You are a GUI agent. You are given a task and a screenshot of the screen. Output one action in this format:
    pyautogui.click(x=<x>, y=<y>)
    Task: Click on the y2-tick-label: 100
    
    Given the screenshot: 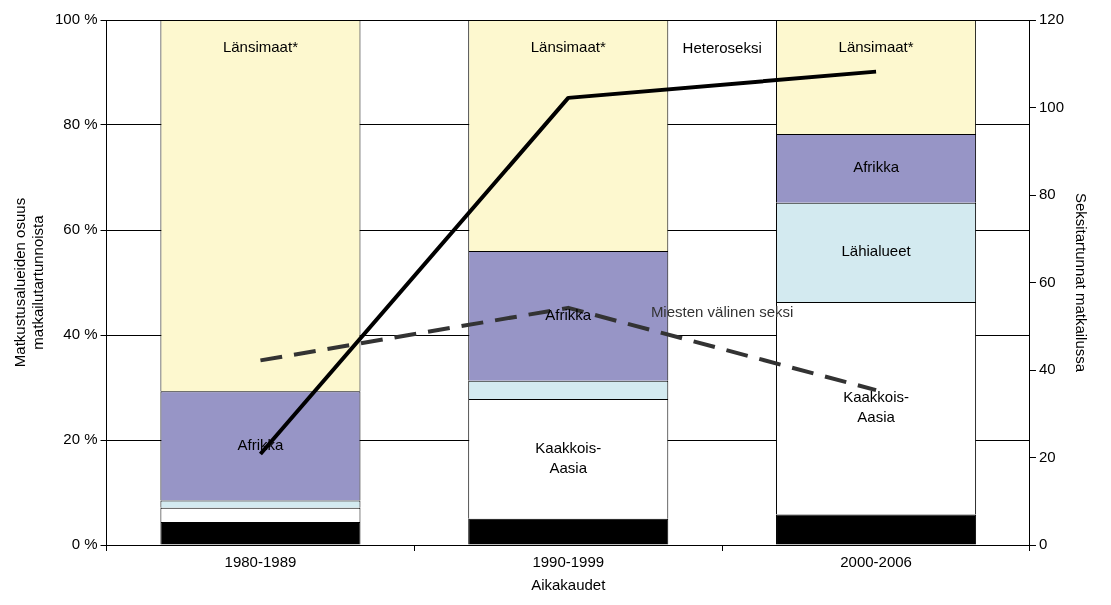 What is the action you would take?
    pyautogui.click(x=1051, y=106)
    